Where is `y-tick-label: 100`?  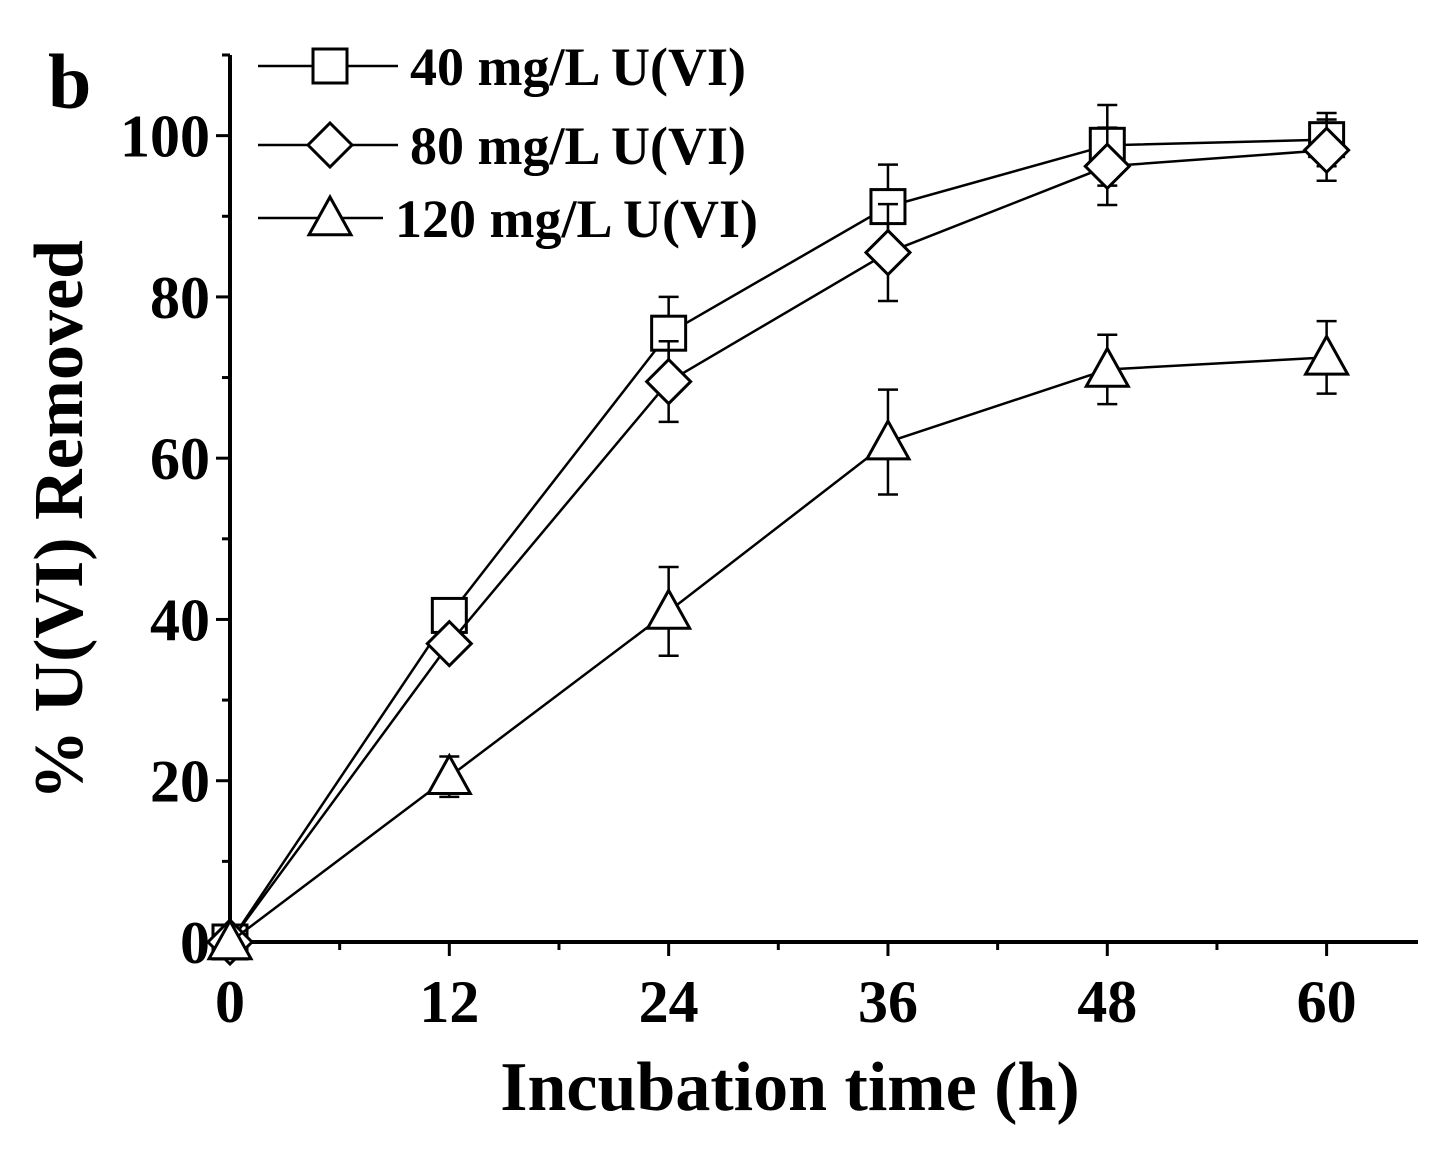 y-tick-label: 100 is located at coordinates (165, 137).